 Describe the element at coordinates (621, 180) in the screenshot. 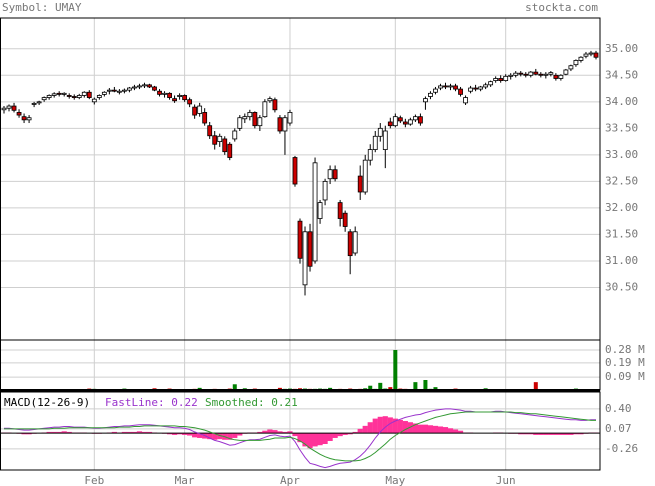

I see `y-tick-label: 32.50` at that location.